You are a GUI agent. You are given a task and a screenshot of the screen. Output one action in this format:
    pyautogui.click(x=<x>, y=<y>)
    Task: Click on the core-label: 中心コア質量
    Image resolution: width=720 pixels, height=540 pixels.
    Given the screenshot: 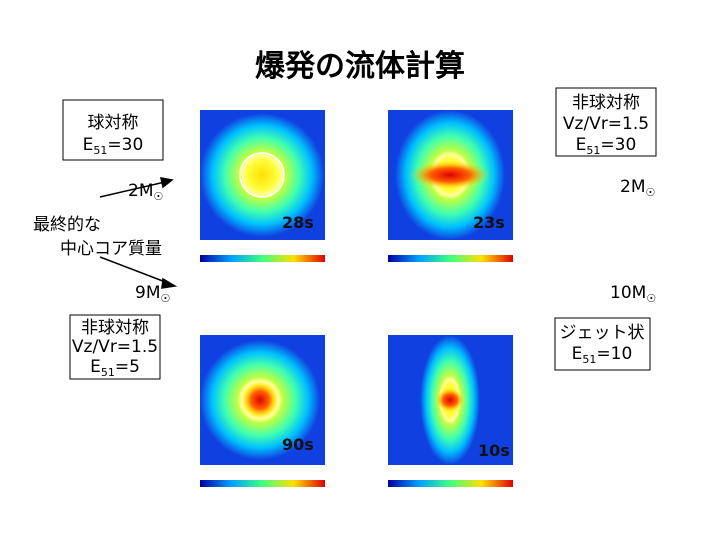 What is the action you would take?
    pyautogui.click(x=111, y=249)
    